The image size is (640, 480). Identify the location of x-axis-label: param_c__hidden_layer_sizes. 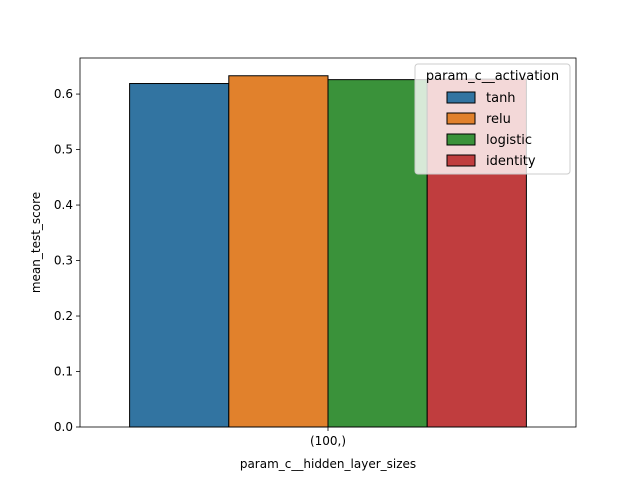
(328, 464).